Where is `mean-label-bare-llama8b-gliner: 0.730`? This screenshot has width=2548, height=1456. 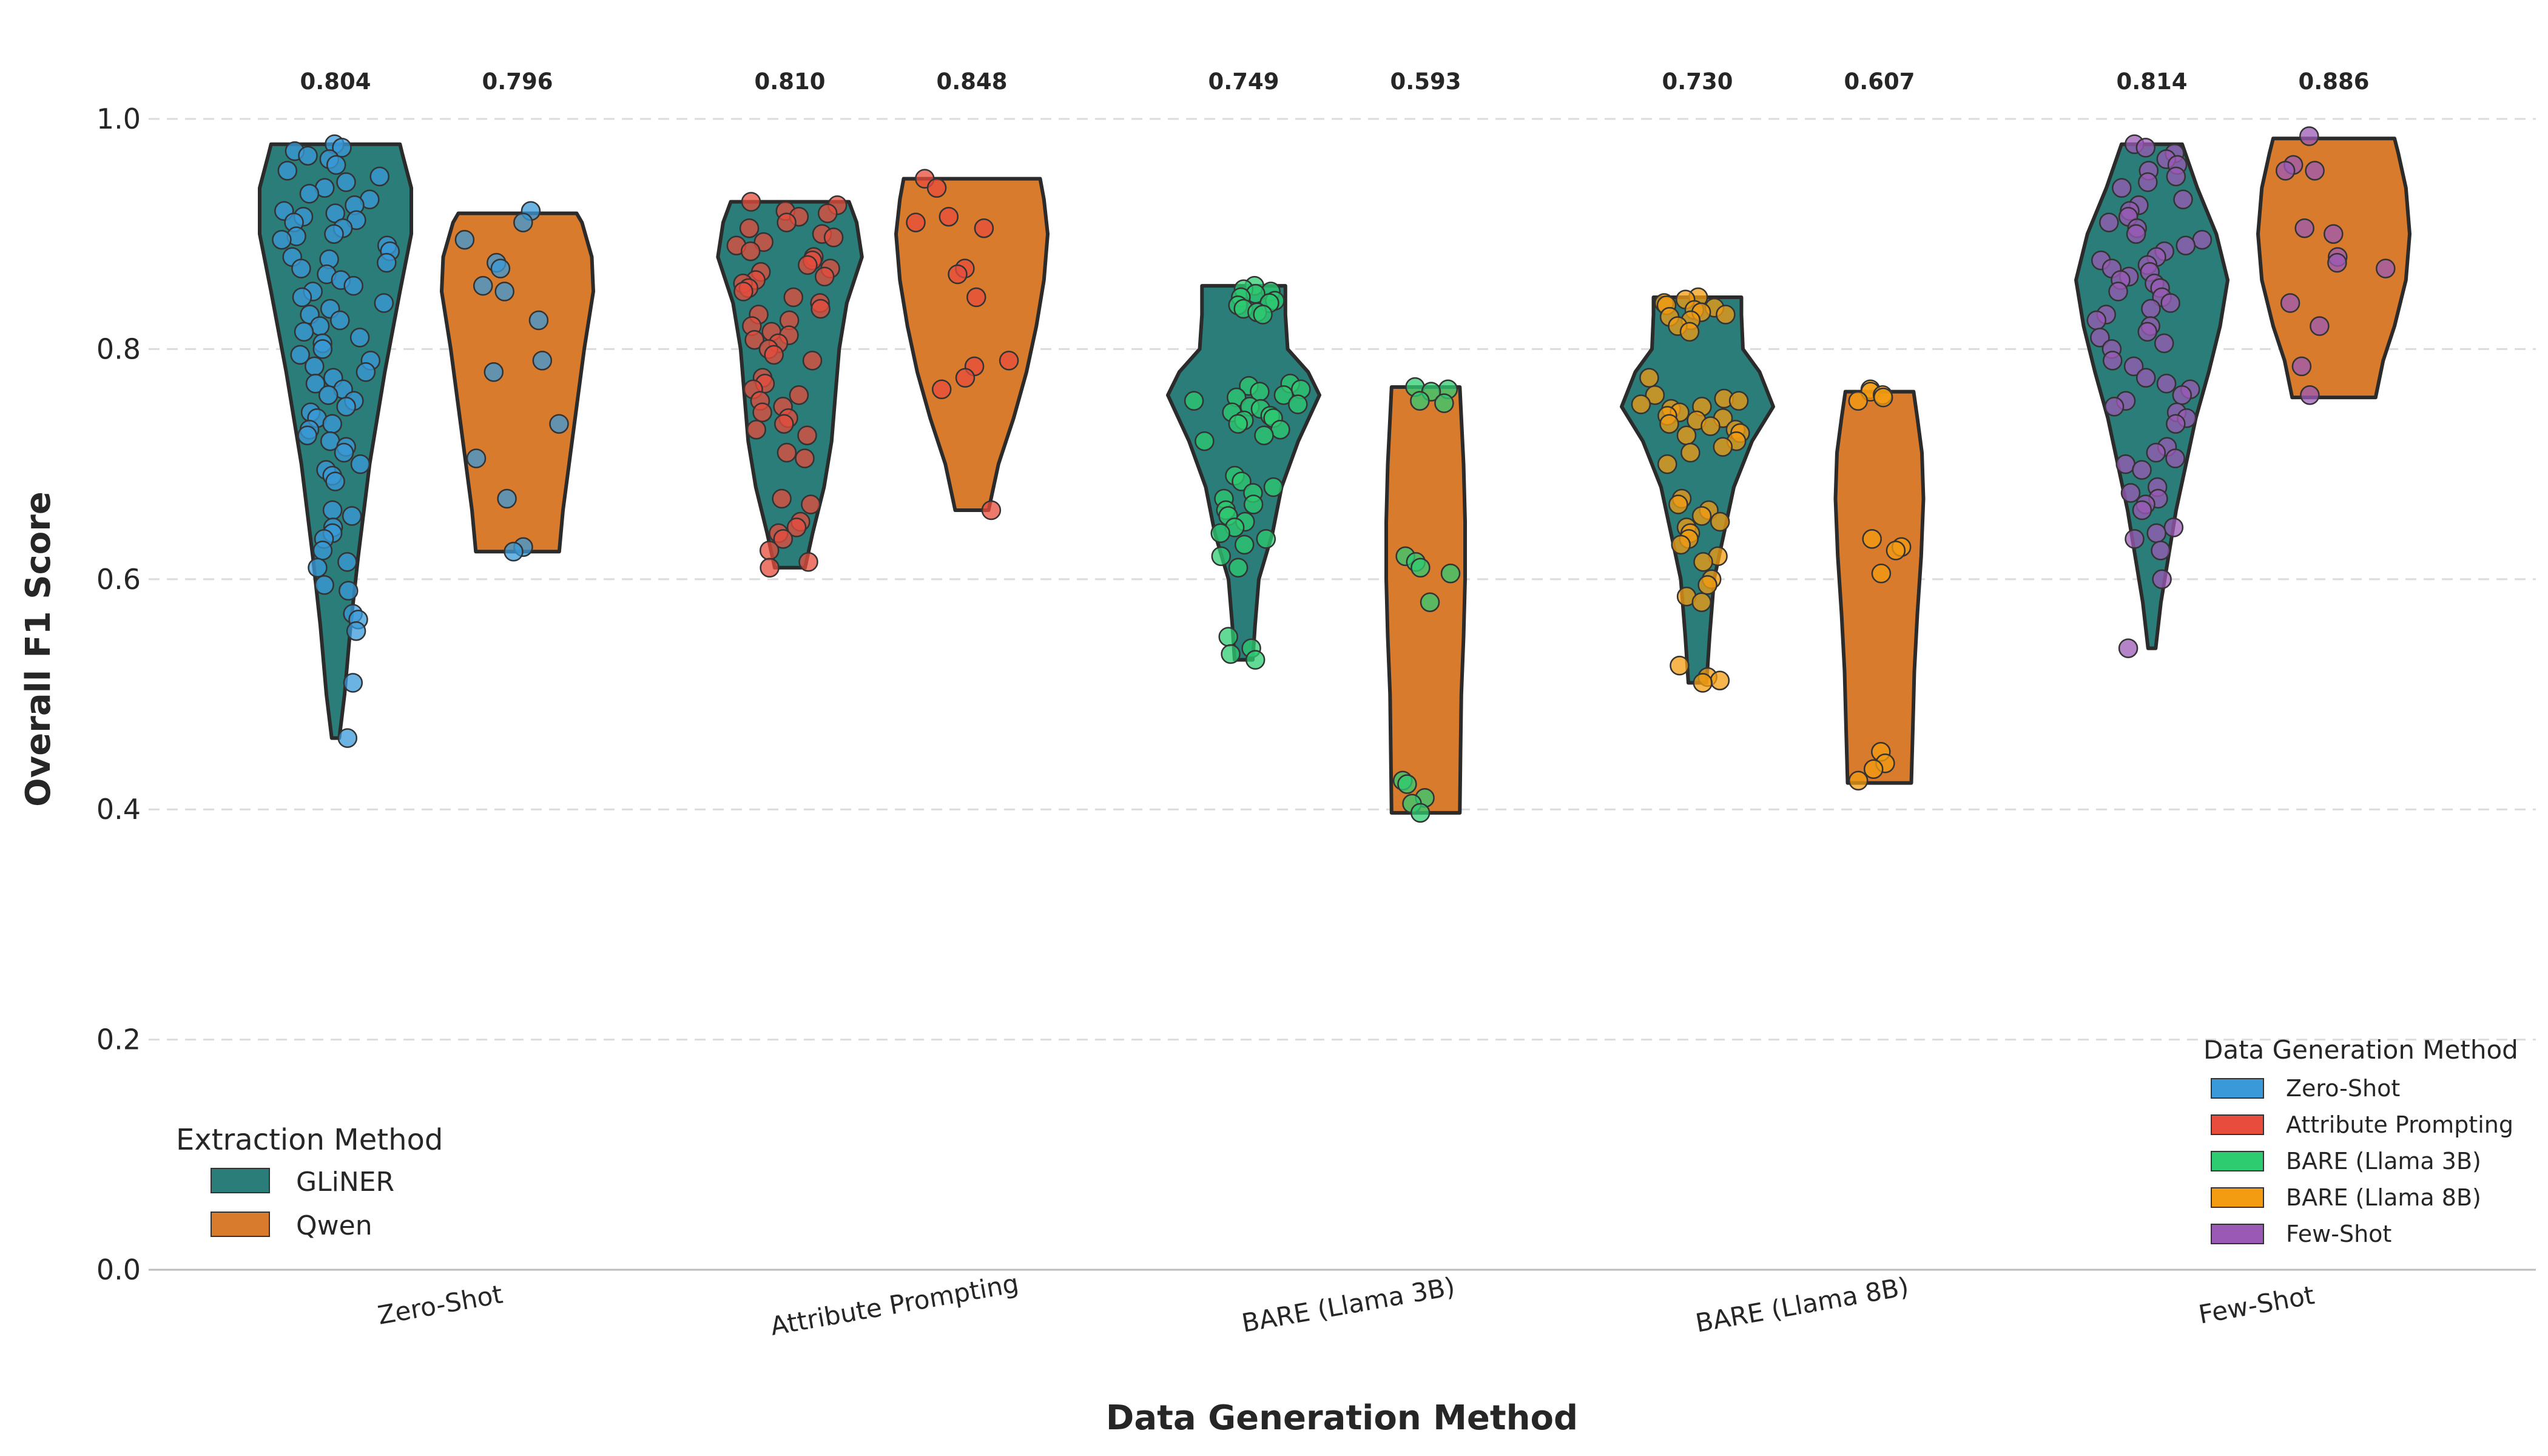 mean-label-bare-llama8b-gliner: 0.730 is located at coordinates (1697, 82).